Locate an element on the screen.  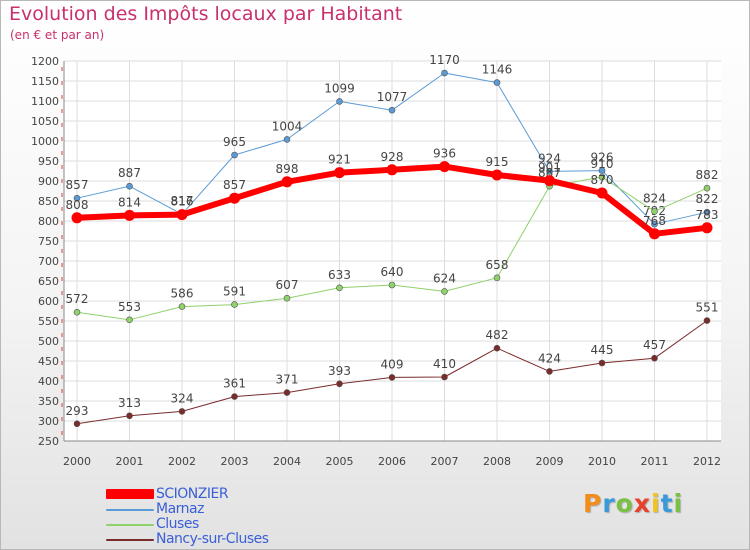
logo-letter: x is located at coordinates (642, 503).